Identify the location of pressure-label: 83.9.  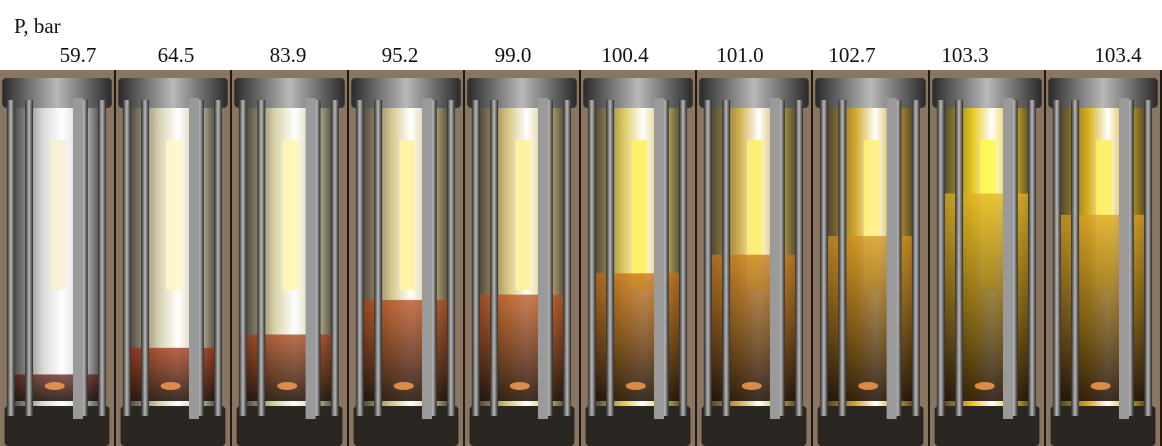
(288, 55).